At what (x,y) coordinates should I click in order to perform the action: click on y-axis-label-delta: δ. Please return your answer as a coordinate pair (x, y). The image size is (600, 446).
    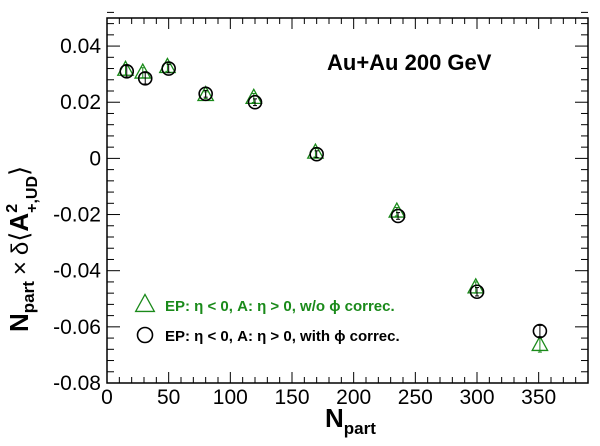
    Looking at the image, I should click on (20, 248).